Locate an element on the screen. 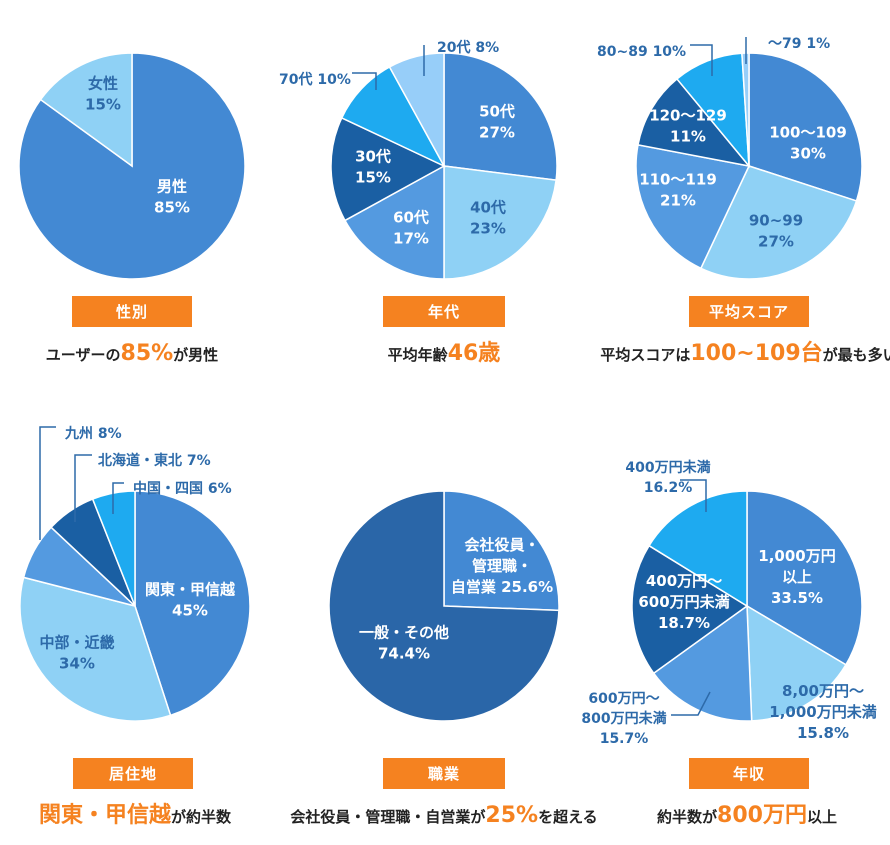  region-callout-label-4: 中国・四国 6% is located at coordinates (182, 488).